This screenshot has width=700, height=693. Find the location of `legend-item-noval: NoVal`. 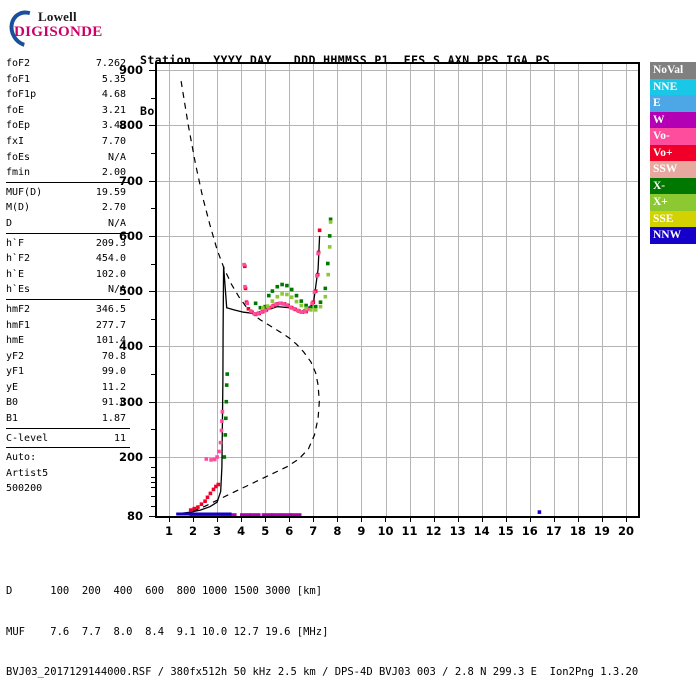

legend-item-noval: NoVal is located at coordinates (673, 70).